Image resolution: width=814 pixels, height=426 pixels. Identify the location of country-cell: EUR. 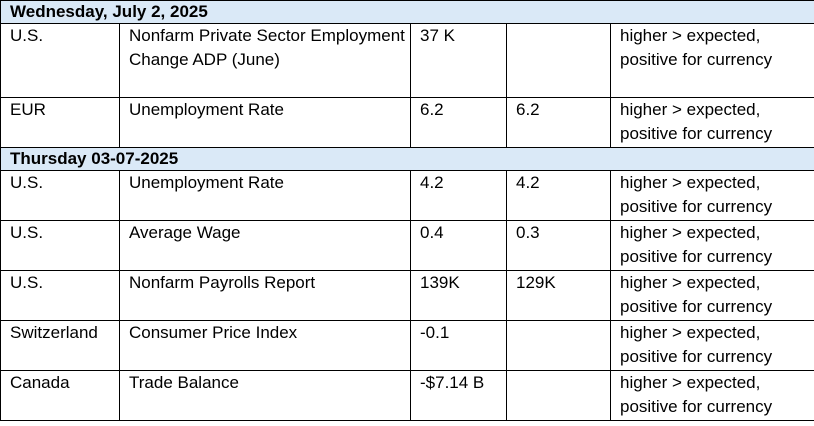
(60, 122).